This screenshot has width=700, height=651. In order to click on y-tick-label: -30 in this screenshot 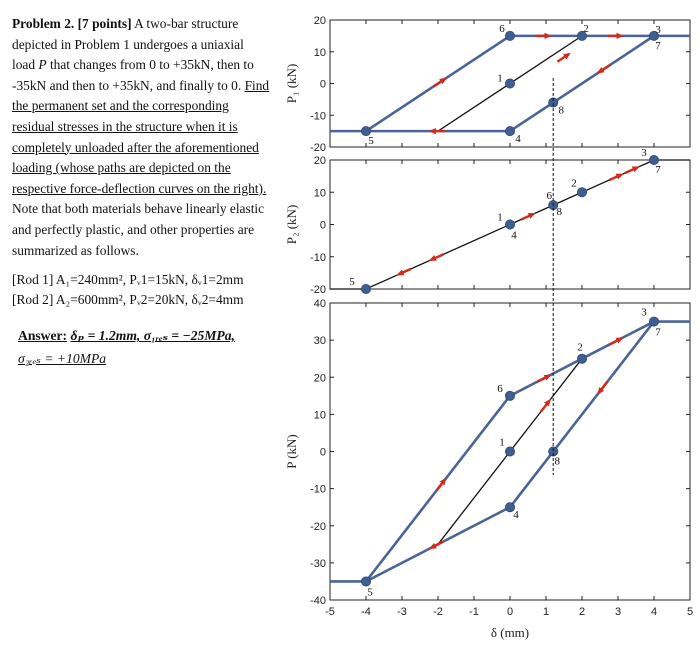, I will do `click(318, 564)`.